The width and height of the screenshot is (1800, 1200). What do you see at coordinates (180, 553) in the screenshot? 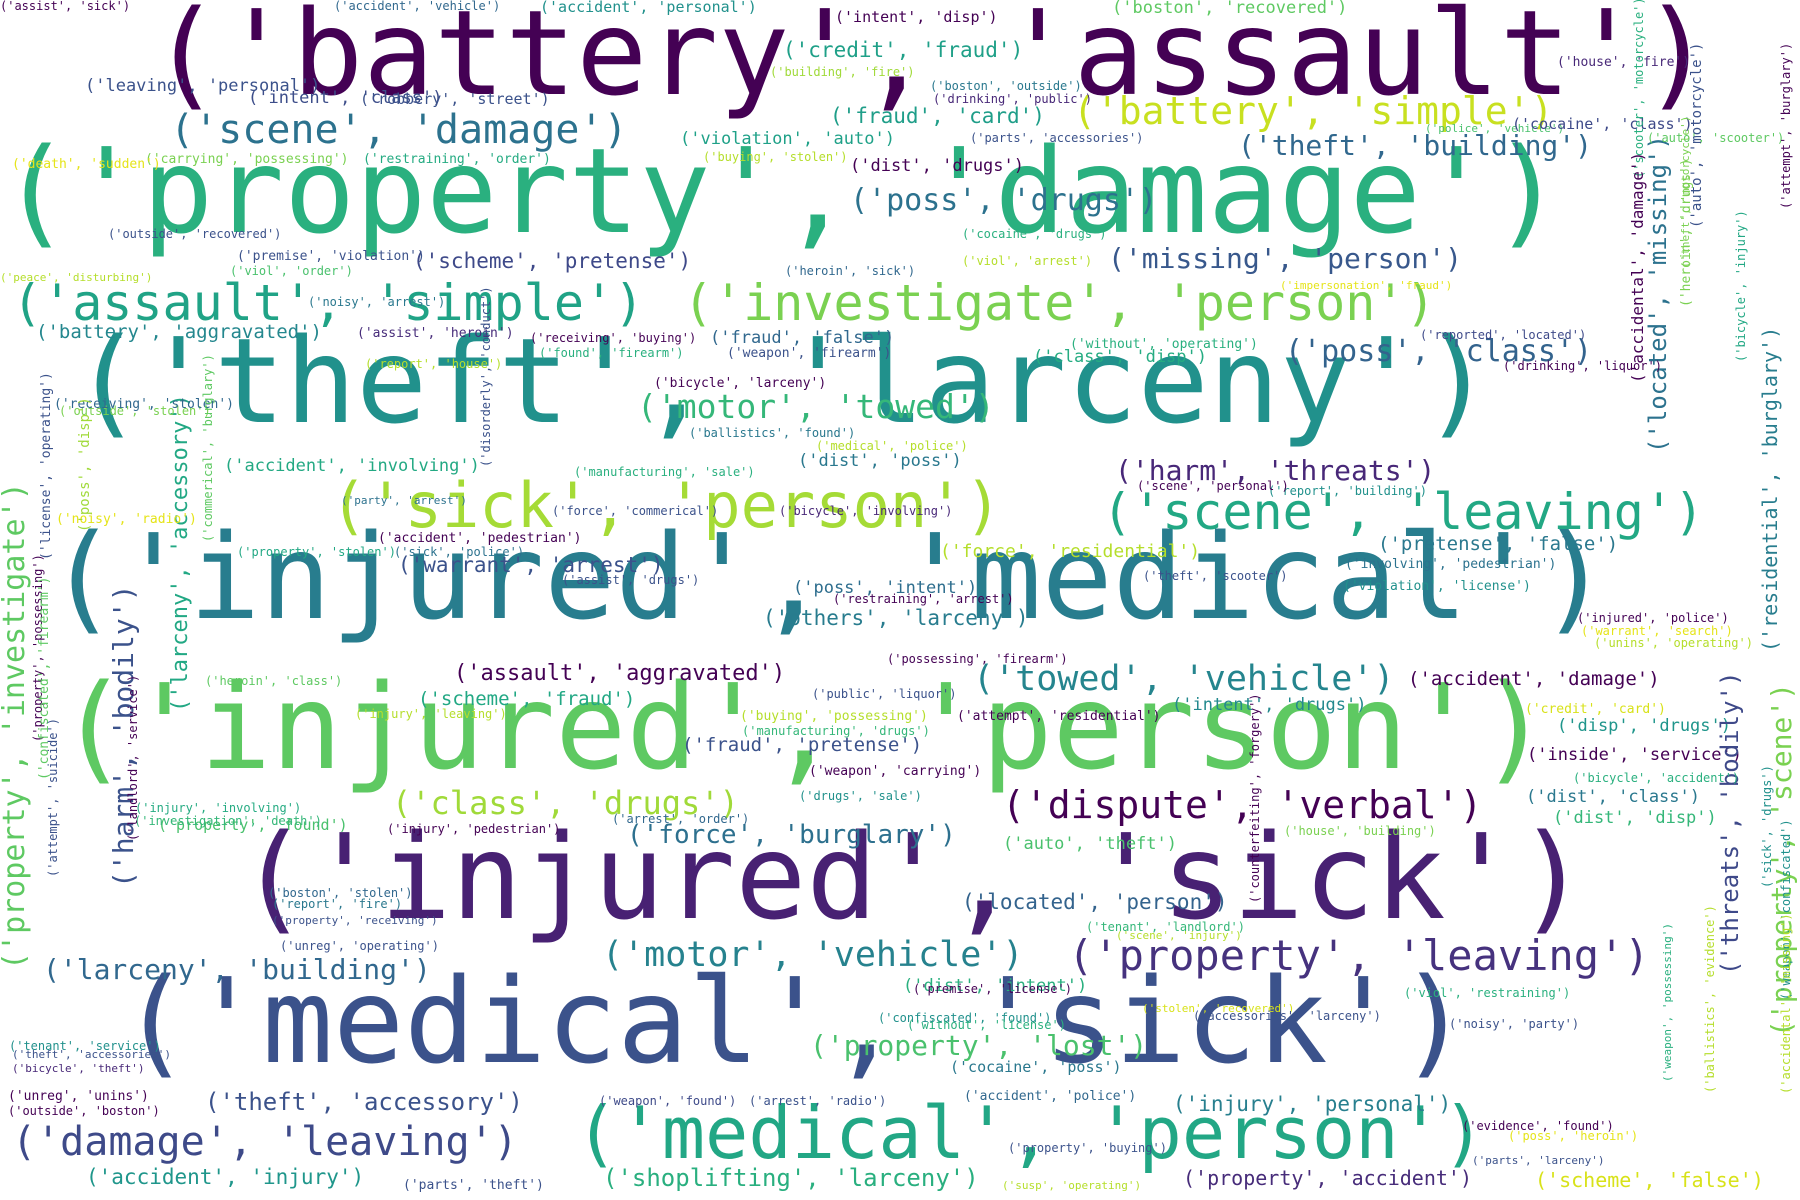
I see `word-cloud-term: ('larceny', 'accessory')` at bounding box center [180, 553].